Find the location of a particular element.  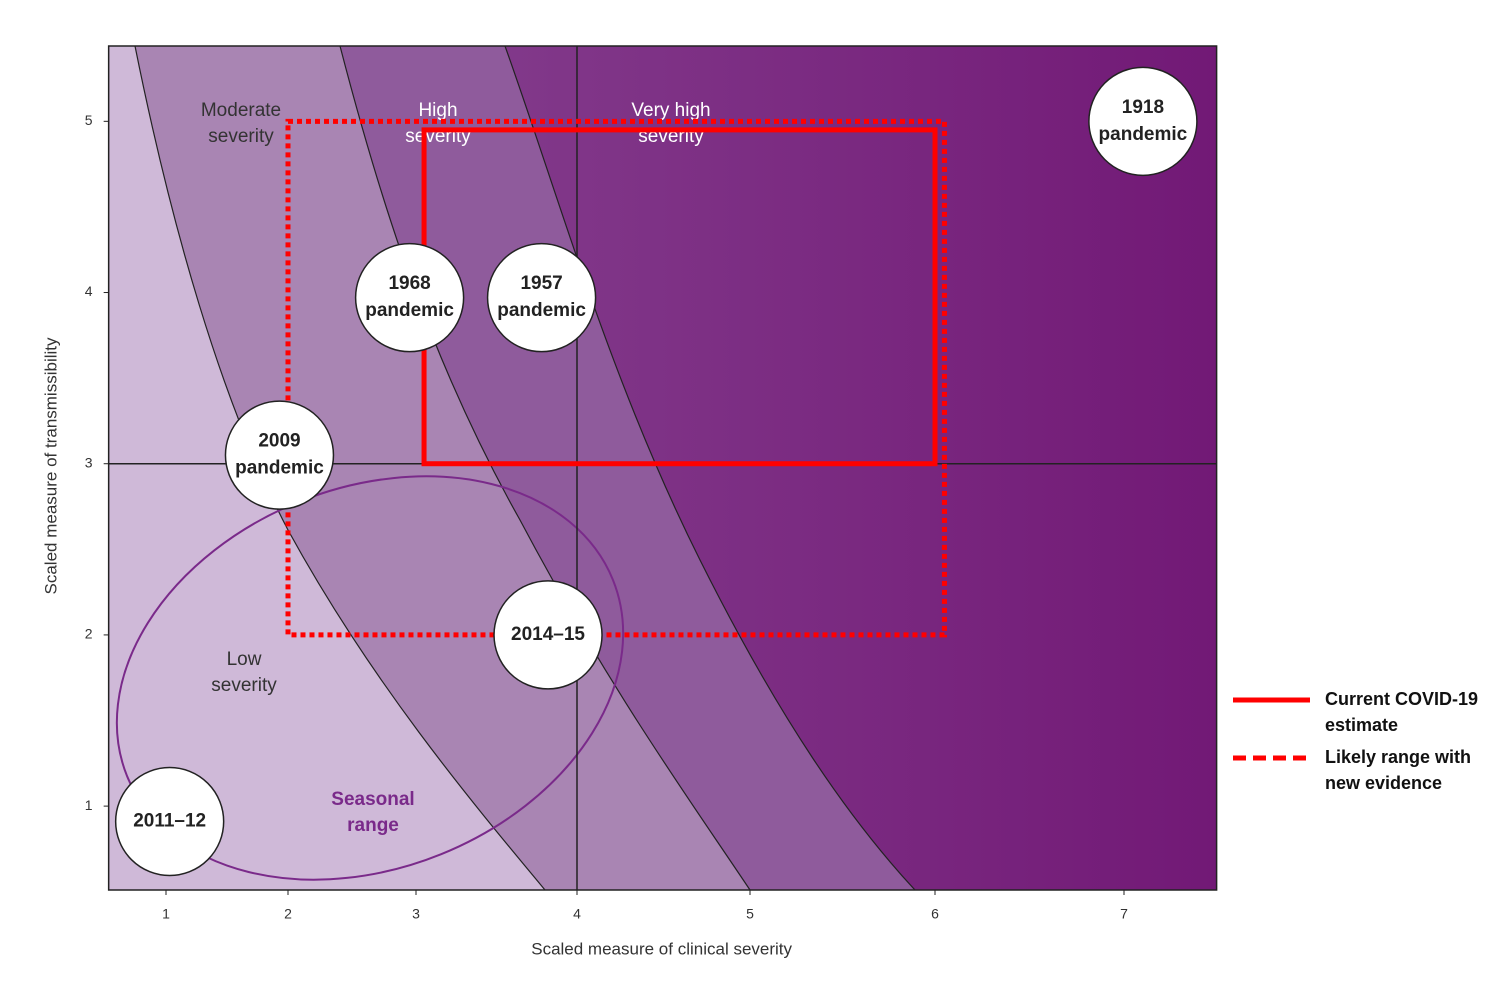

x-tick-label: 3 is located at coordinates (416, 914).